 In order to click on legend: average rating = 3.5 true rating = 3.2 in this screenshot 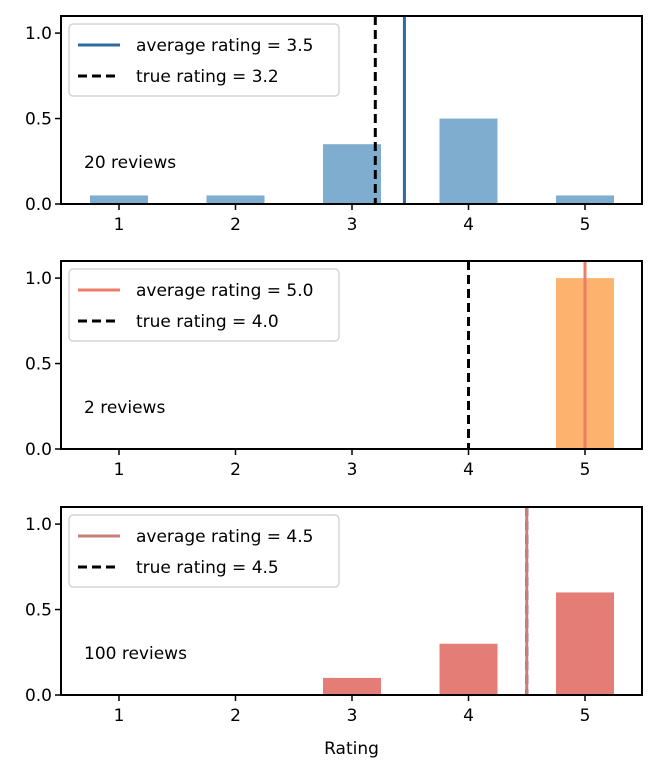, I will do `click(204, 60)`.